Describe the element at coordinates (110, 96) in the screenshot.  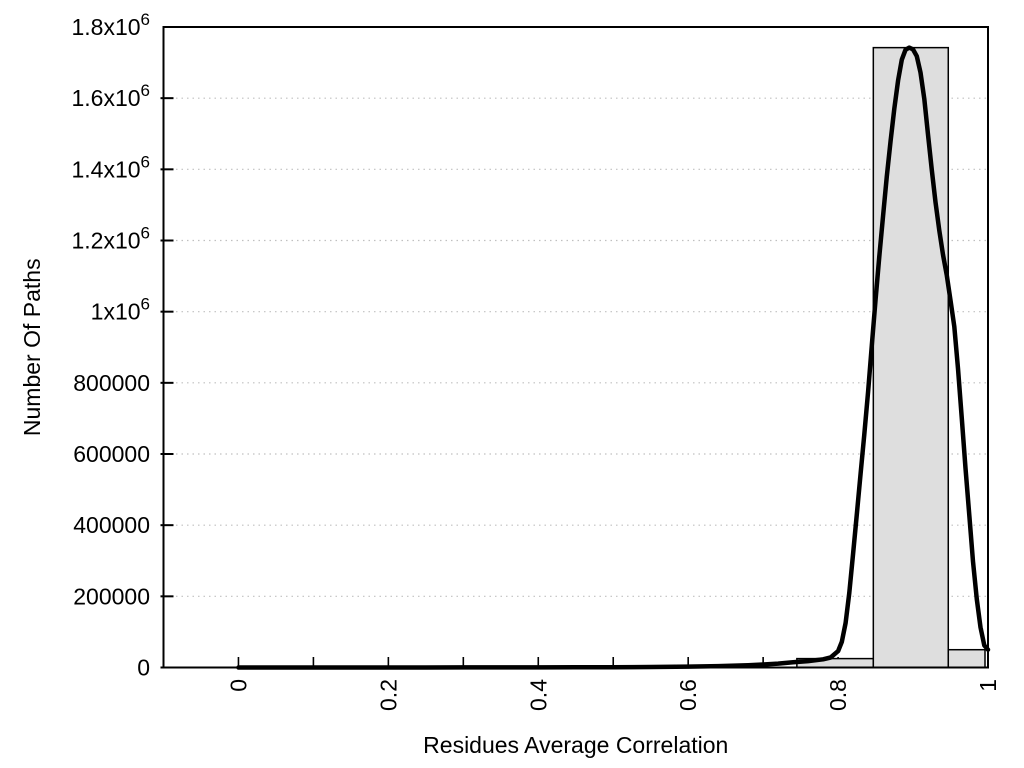
I see `y-tick-label: 1.6x10⁶` at that location.